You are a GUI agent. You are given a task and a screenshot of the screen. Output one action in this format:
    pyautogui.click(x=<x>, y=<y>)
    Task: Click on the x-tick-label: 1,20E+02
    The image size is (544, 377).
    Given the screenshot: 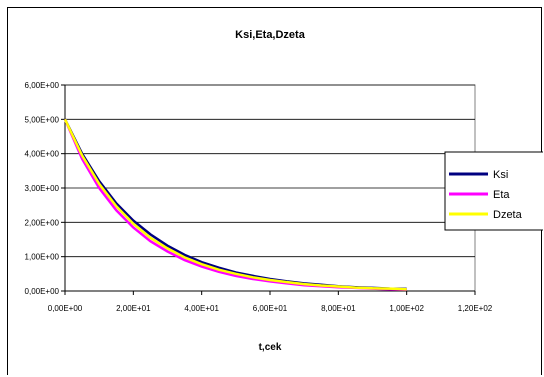 What is the action you would take?
    pyautogui.click(x=475, y=308)
    